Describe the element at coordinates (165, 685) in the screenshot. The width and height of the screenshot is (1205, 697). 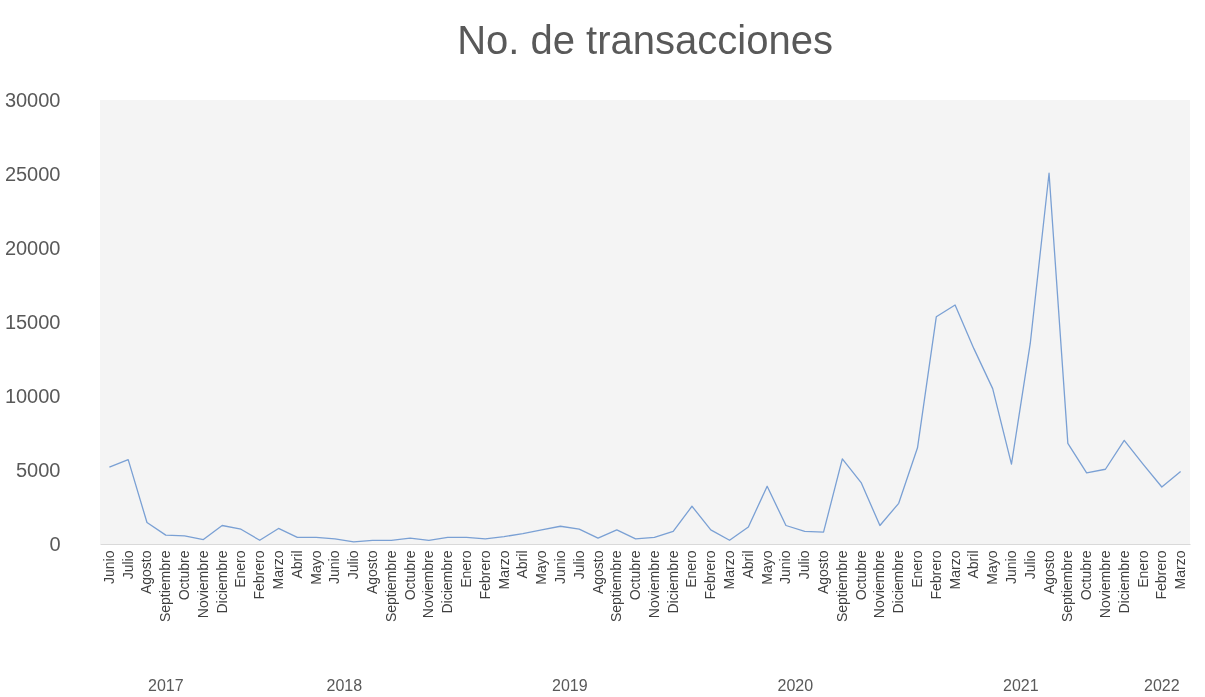
I see `text: 2017` at that location.